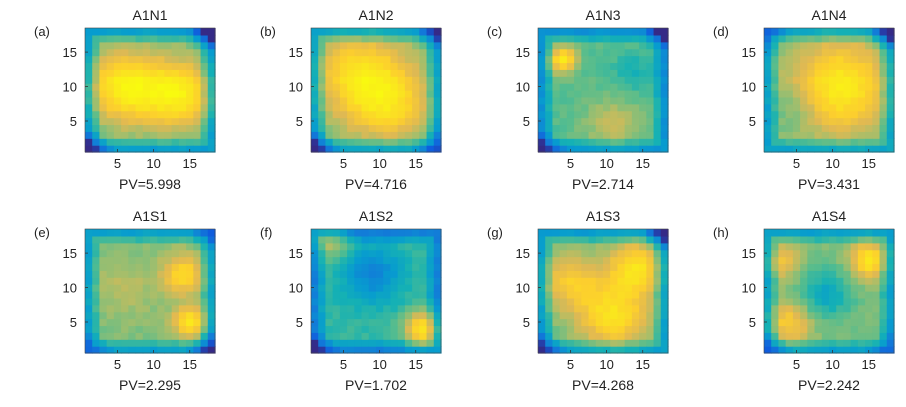 Image resolution: width=906 pixels, height=407 pixels. Describe the element at coordinates (829, 385) in the screenshot. I see `pv-value-label: PV=2.242` at that location.